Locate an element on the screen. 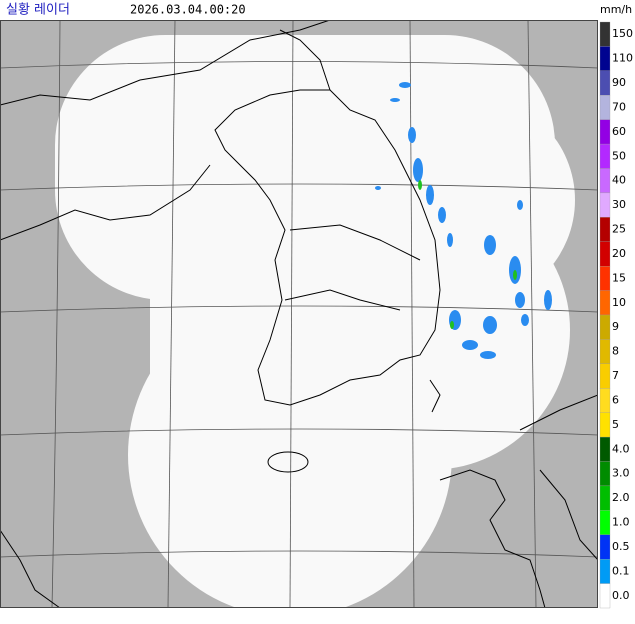  legend-label: 10 is located at coordinates (619, 302).